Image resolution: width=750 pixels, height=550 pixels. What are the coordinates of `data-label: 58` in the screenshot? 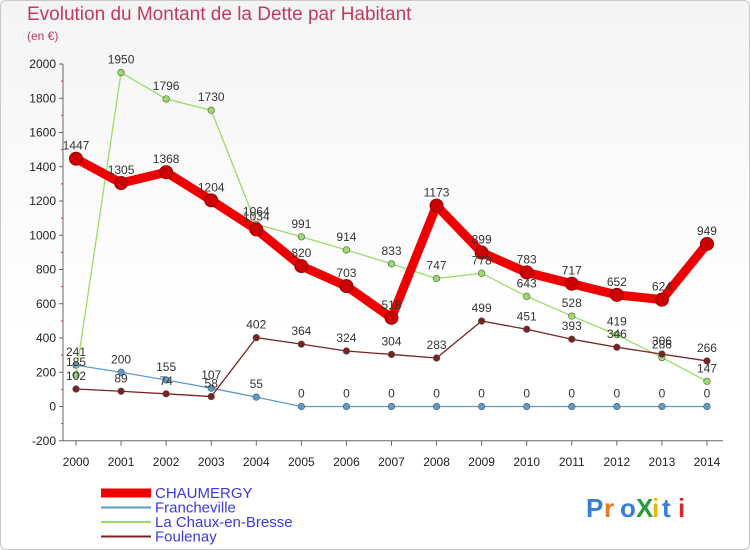 It's located at (212, 384).